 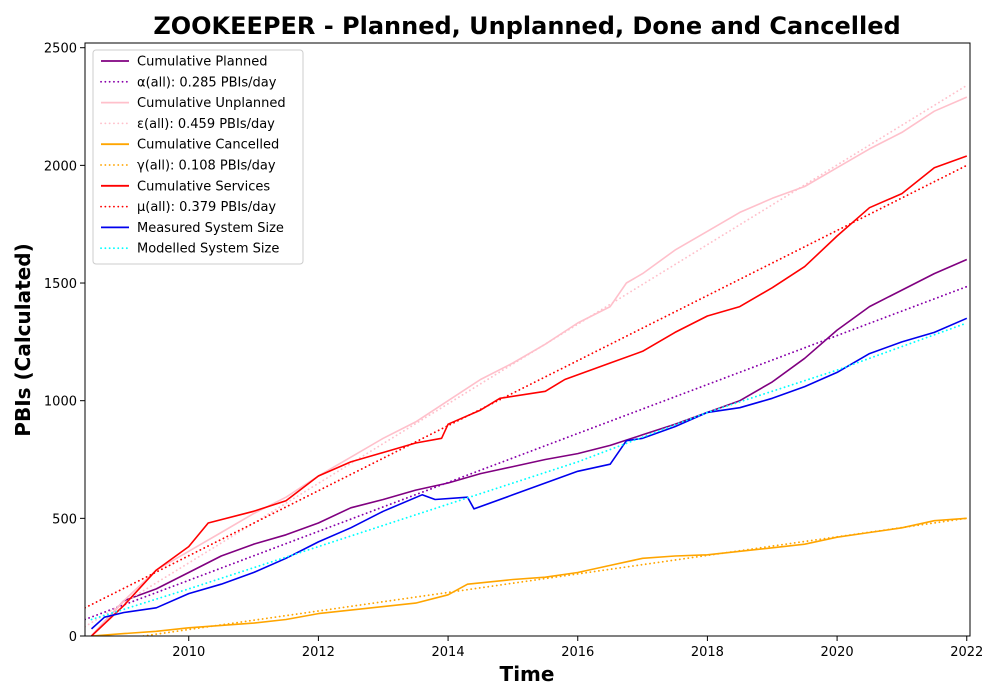 What do you see at coordinates (966, 652) in the screenshot?
I see `x-tick-label: 2022` at bounding box center [966, 652].